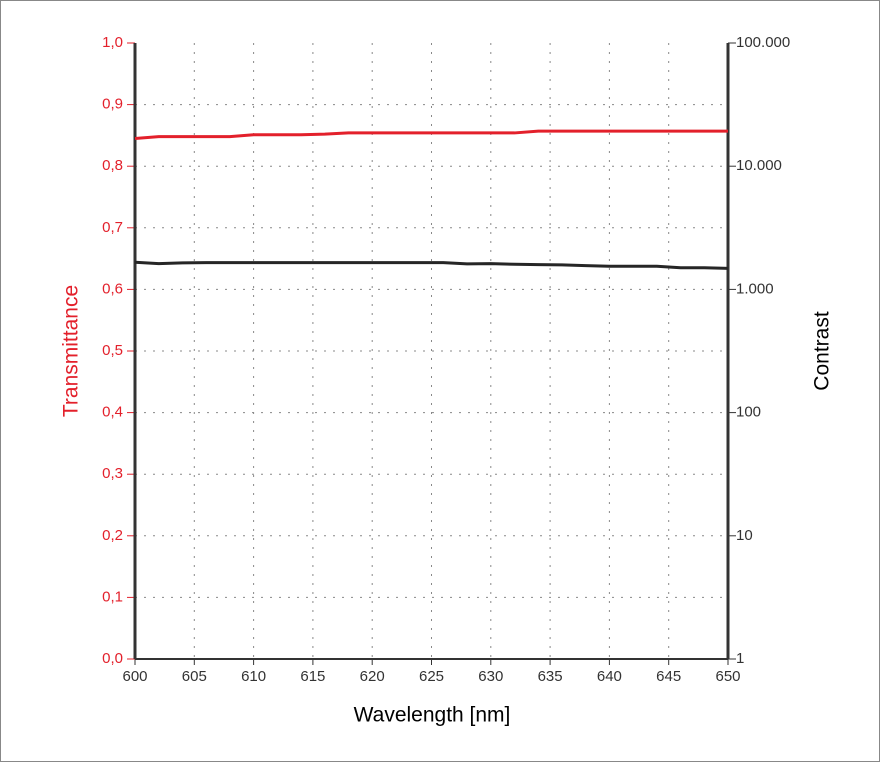 The image size is (880, 762). I want to click on y2-tick-label: 100, so click(748, 412).